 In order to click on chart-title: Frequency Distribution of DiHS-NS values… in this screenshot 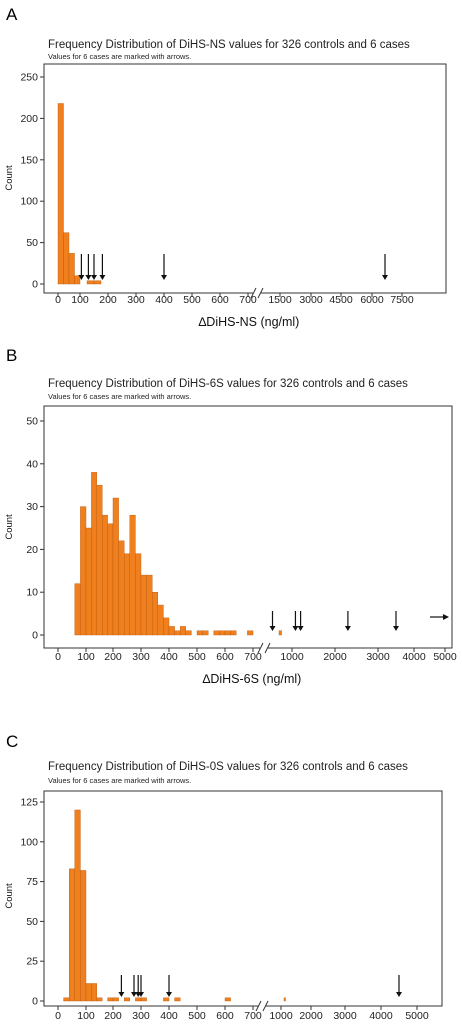, I will do `click(229, 45)`.